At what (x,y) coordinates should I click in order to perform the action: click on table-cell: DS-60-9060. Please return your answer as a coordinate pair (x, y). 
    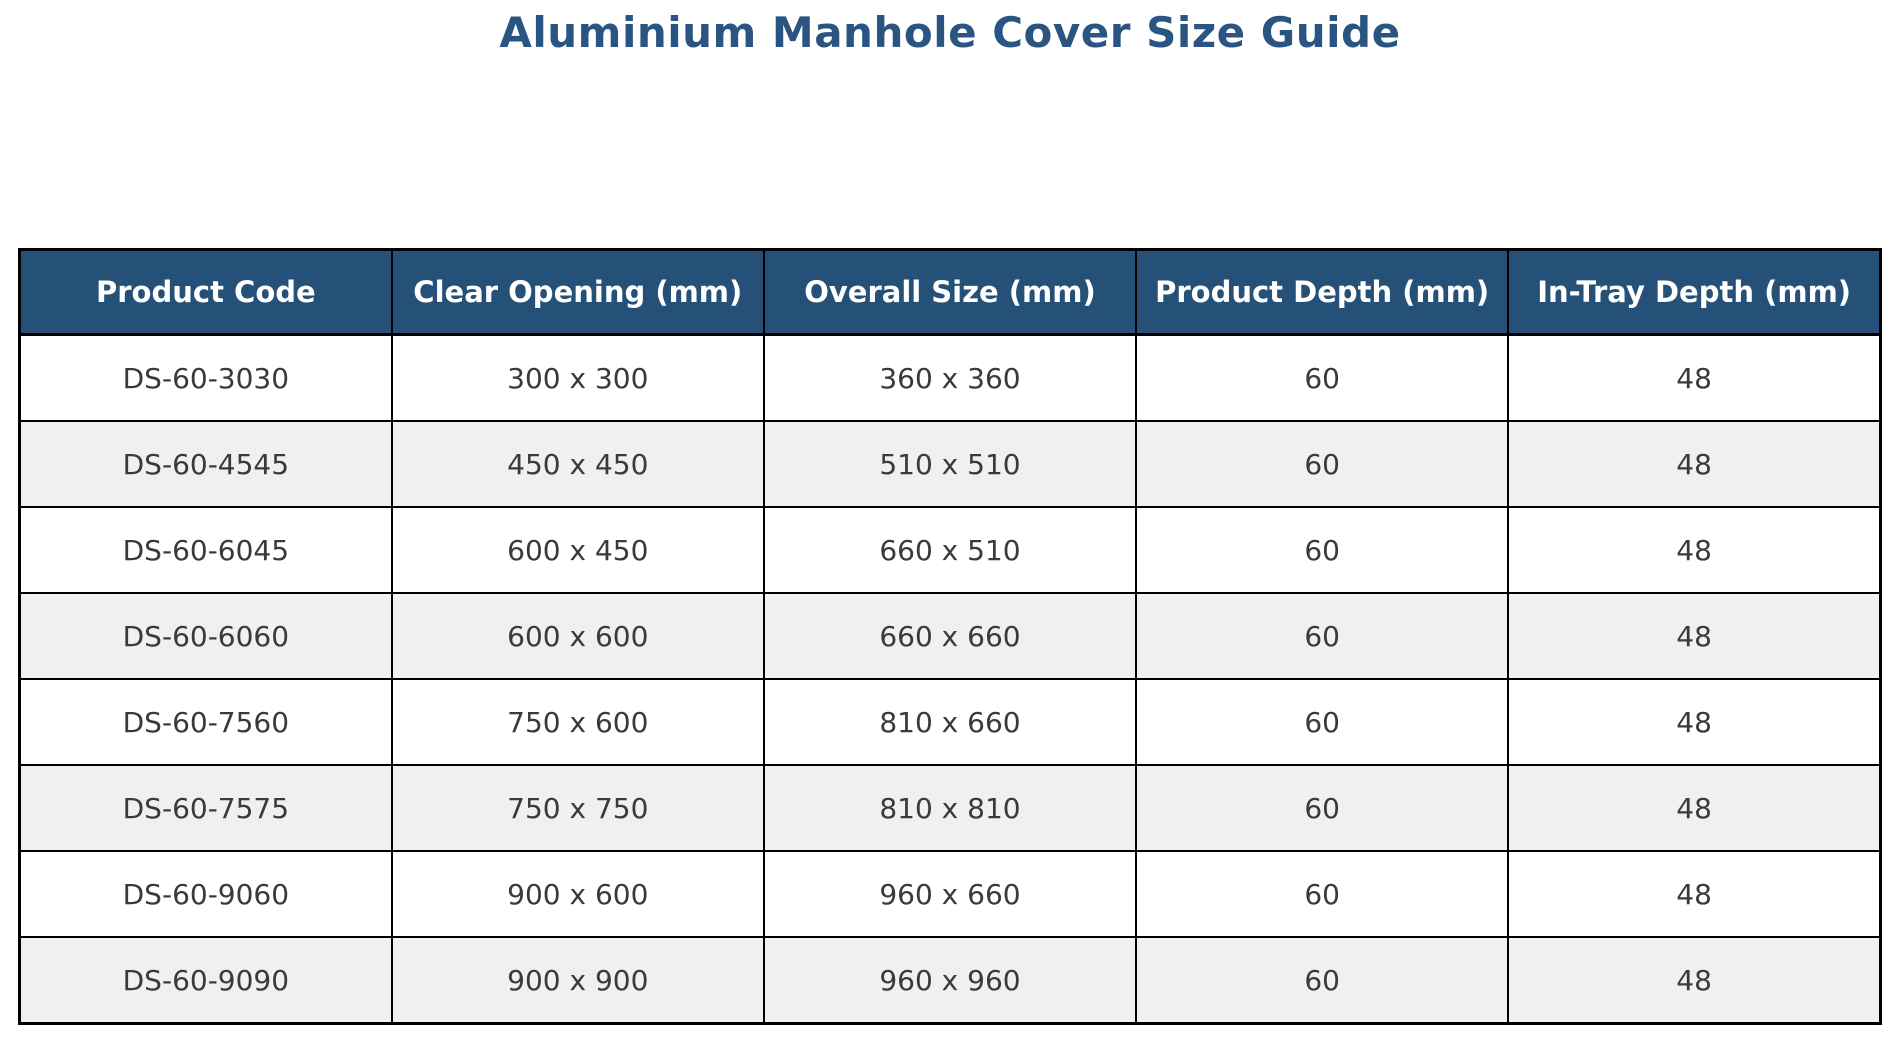
    Looking at the image, I should click on (205, 894).